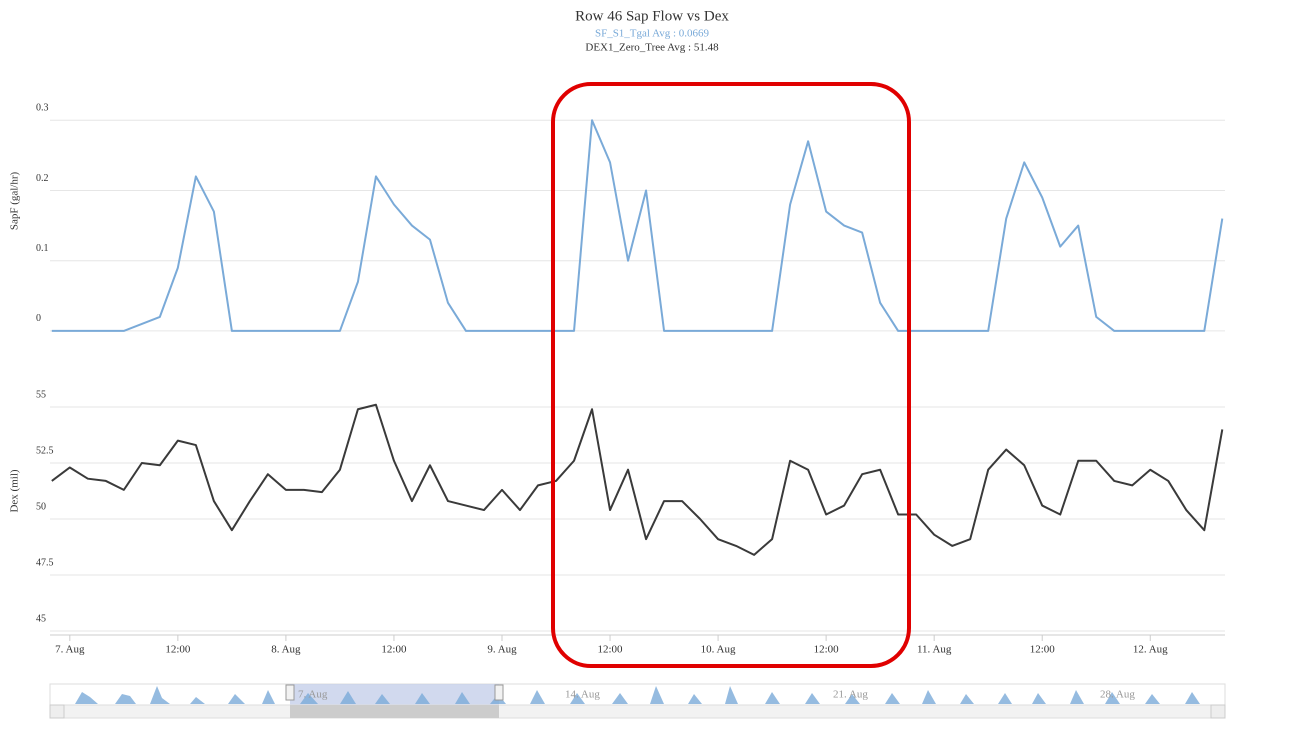 The width and height of the screenshot is (1303, 733). I want to click on navigator: 7. Aug 14. Aug 21. Aug 28. Aug, so click(637, 701).